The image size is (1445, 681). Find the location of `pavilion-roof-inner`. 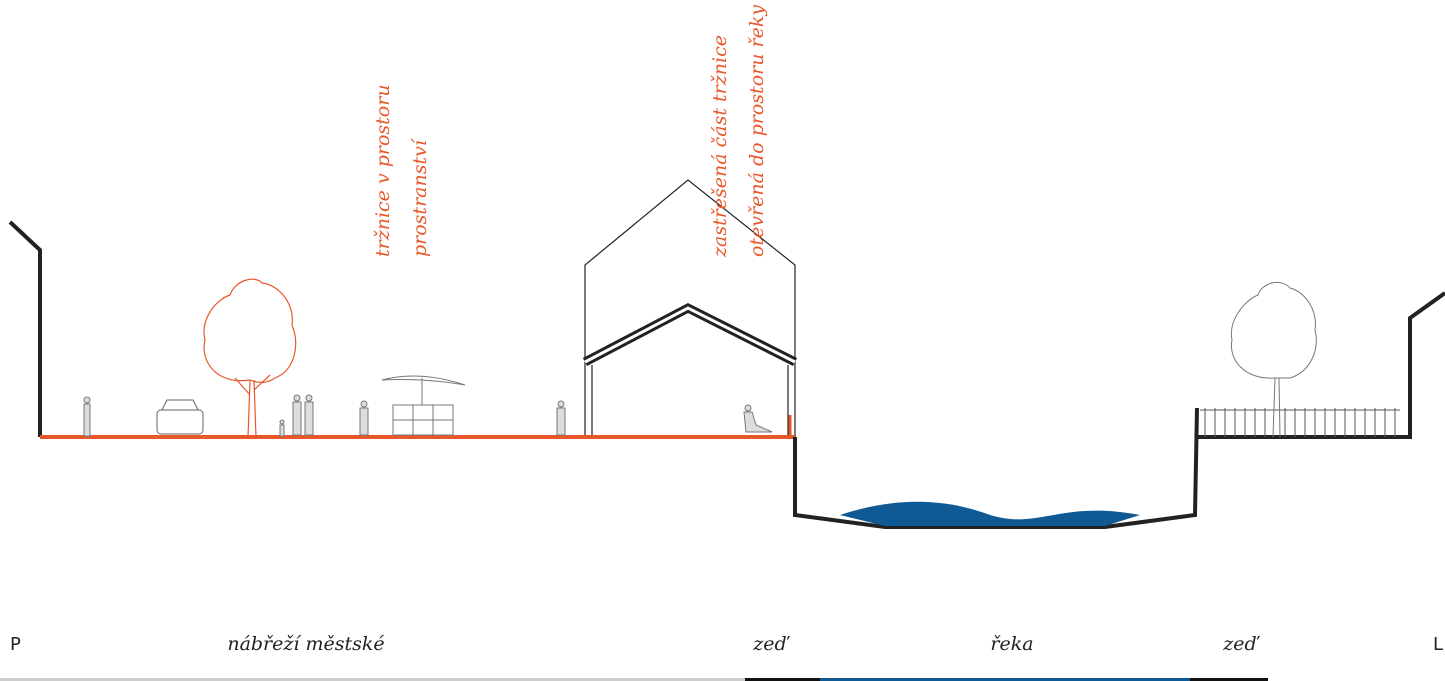

pavilion-roof-inner is located at coordinates (690, 335).